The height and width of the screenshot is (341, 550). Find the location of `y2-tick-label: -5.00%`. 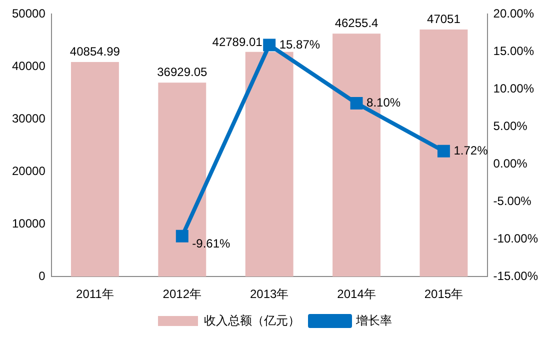

y2-tick-label: -5.00% is located at coordinates (512, 201).